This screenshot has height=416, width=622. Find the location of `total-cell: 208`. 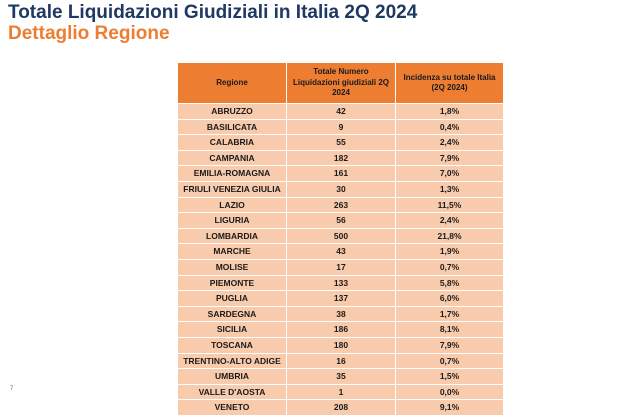

total-cell: 208 is located at coordinates (341, 407).